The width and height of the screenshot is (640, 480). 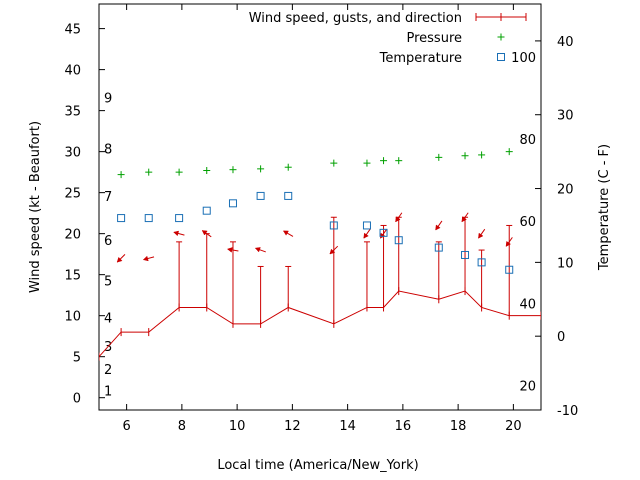 What do you see at coordinates (126, 426) in the screenshot?
I see `x-tick-label: 6` at bounding box center [126, 426].